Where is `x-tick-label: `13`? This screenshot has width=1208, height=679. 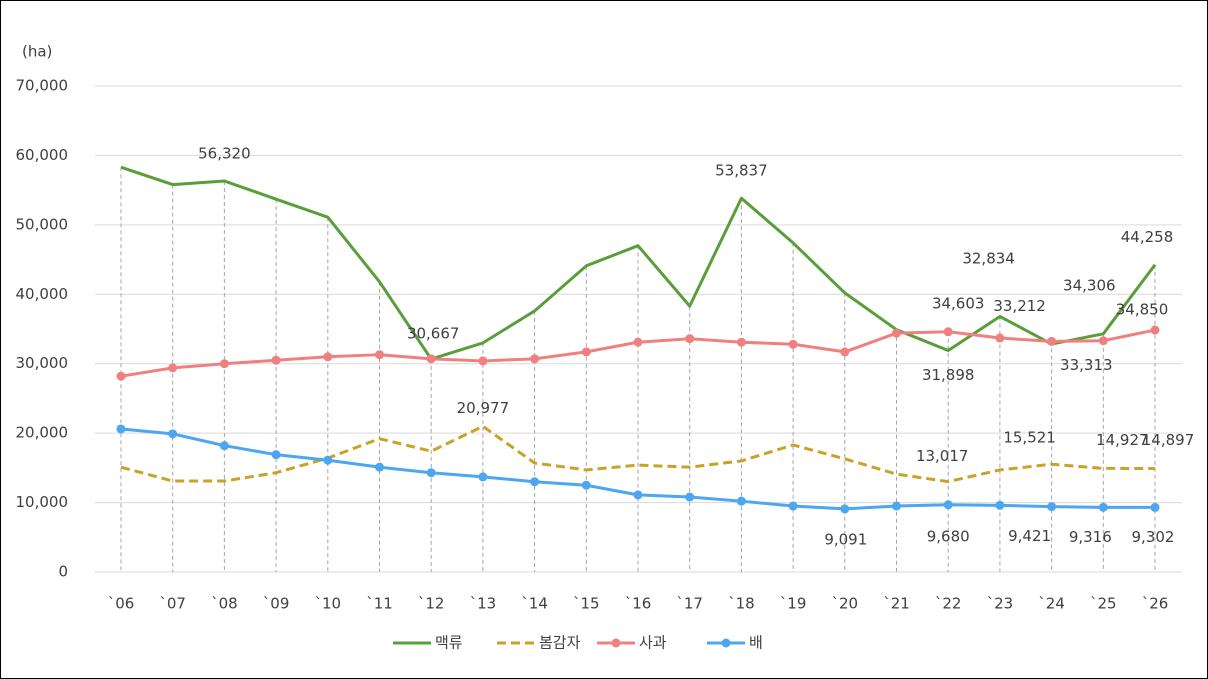
x-tick-label: `13 is located at coordinates (483, 604).